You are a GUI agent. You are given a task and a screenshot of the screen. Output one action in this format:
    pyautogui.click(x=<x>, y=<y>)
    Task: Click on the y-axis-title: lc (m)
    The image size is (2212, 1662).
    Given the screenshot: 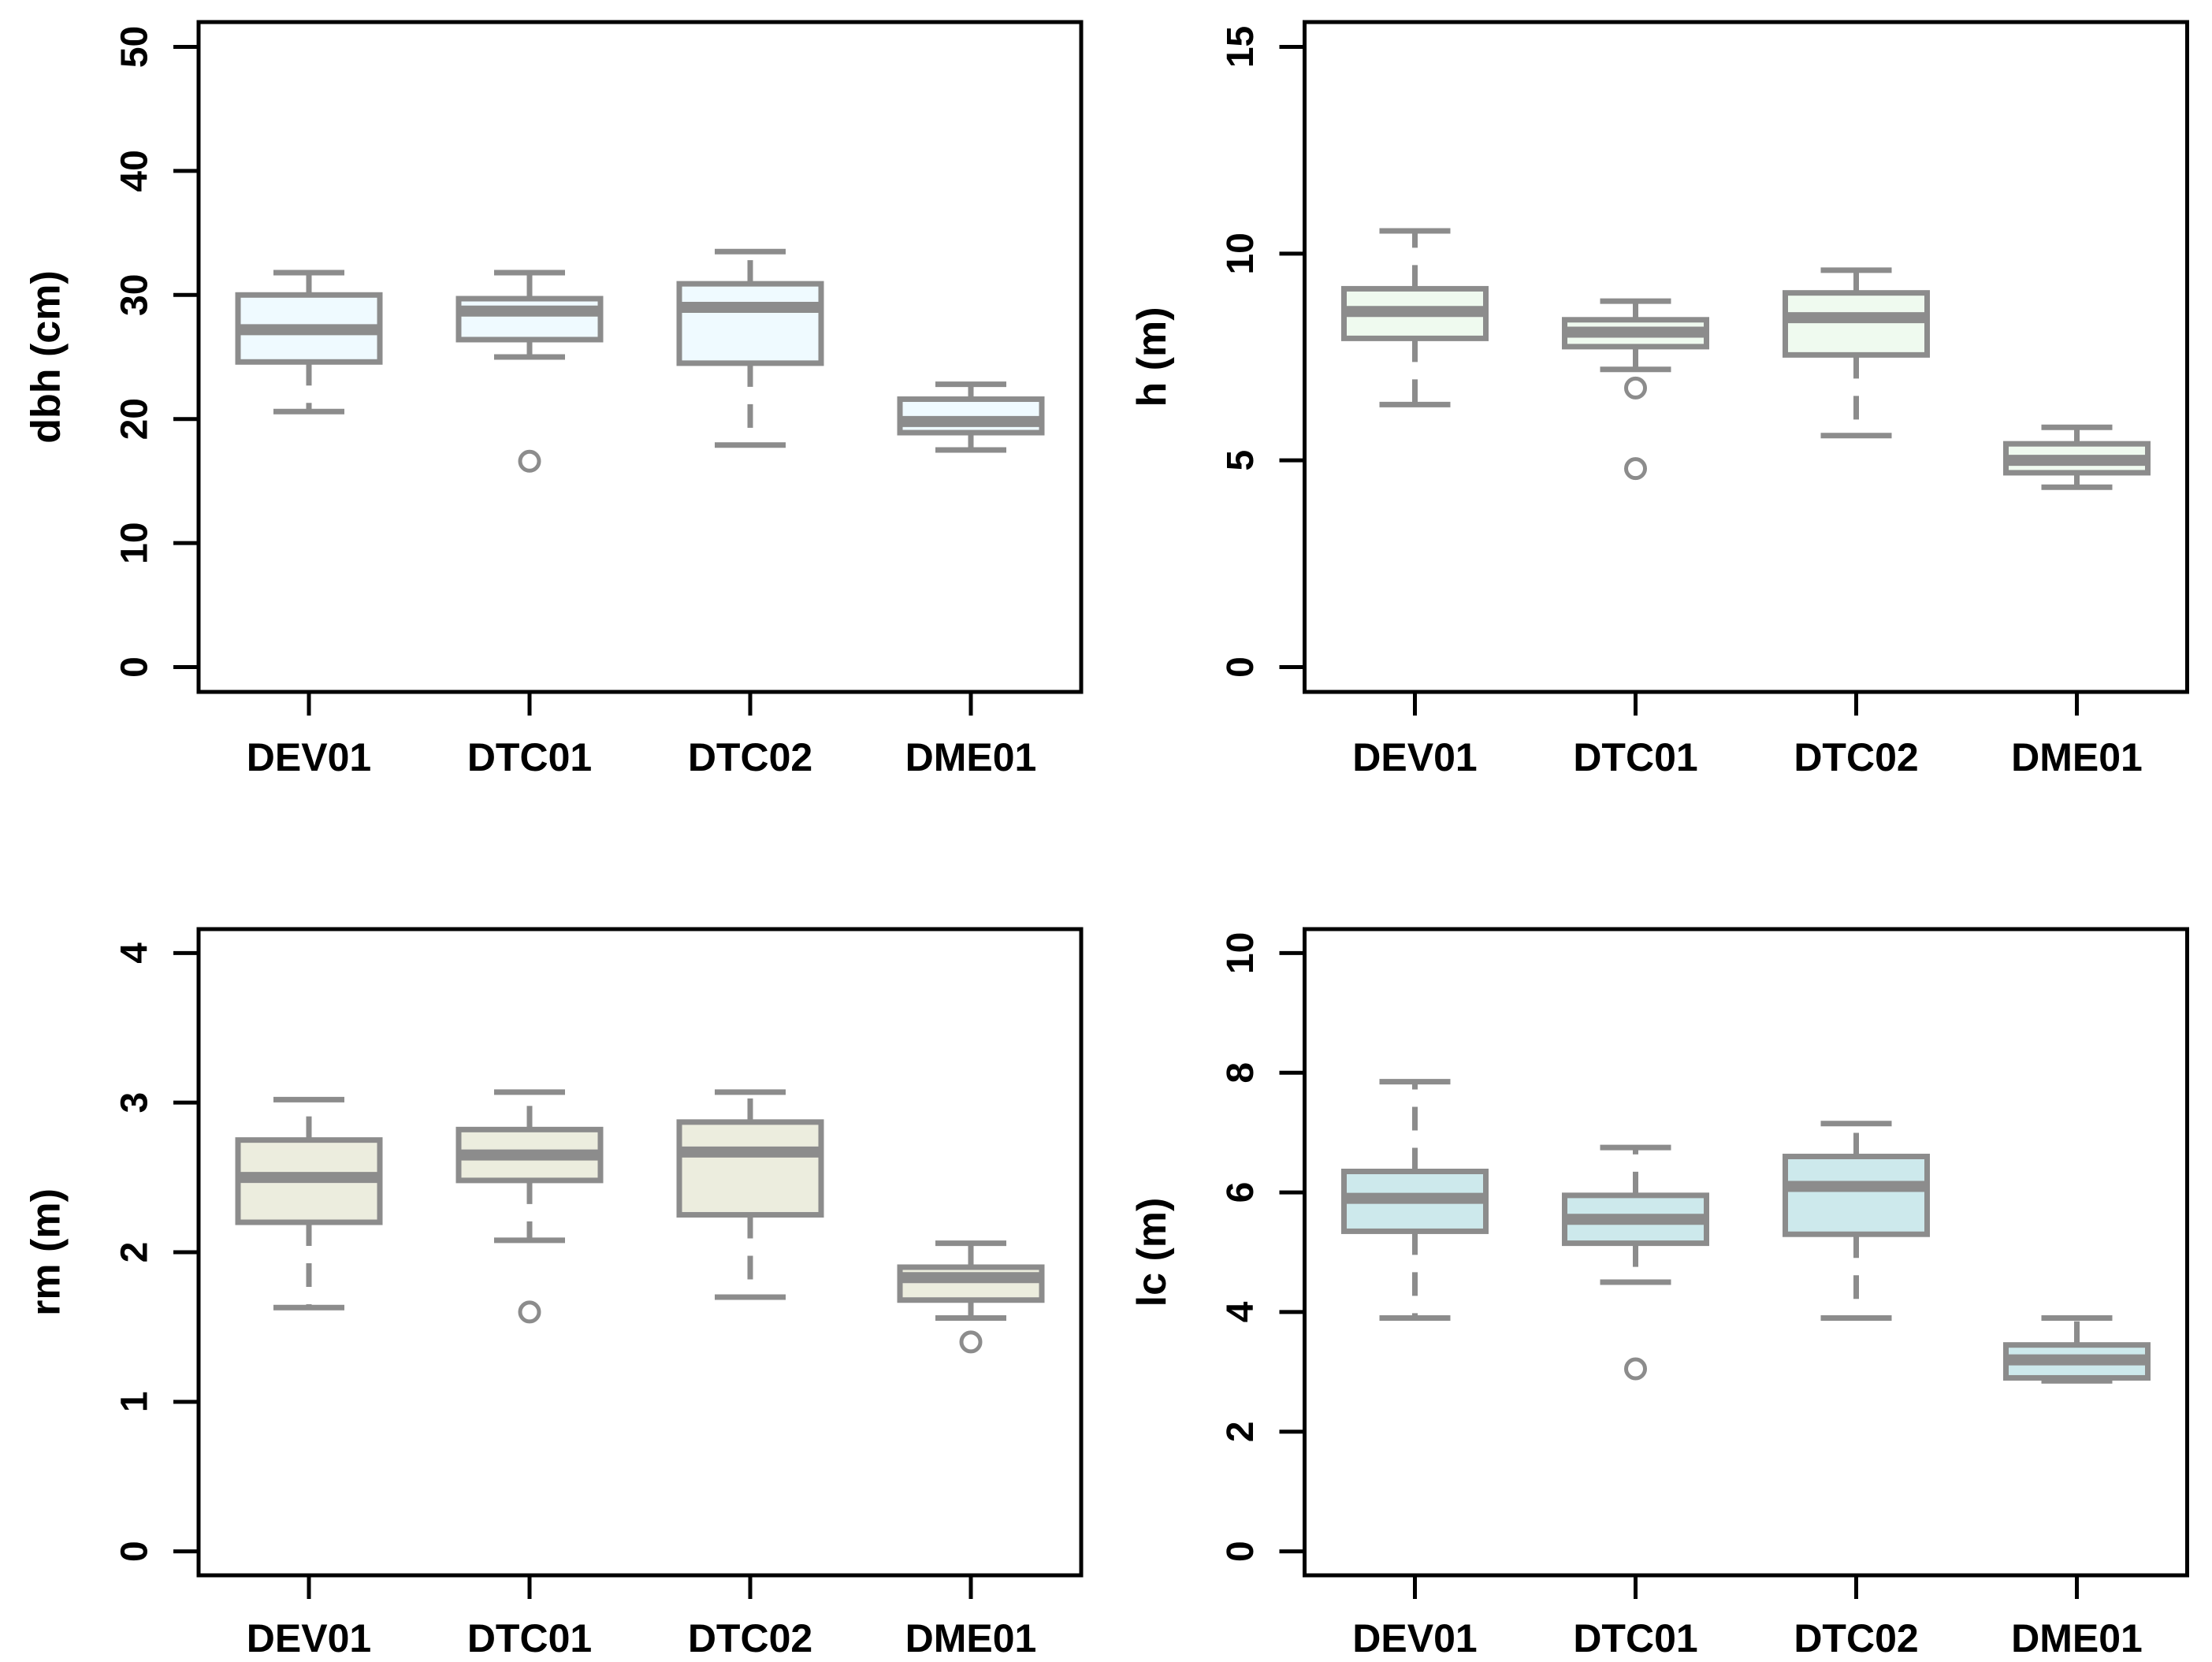 What is the action you would take?
    pyautogui.click(x=1152, y=1252)
    